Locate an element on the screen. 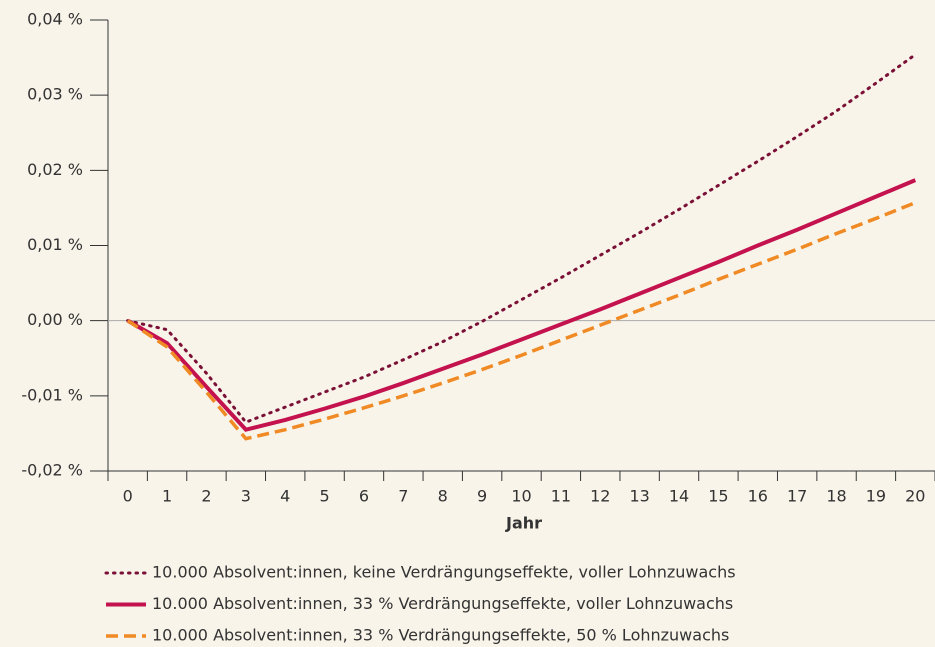 The width and height of the screenshot is (935, 647). x-tick-label: 5 is located at coordinates (325, 496).